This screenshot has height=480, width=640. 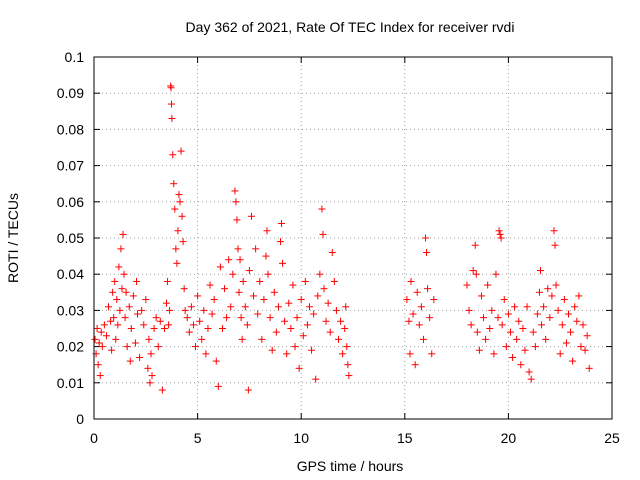 I want to click on x-tick-label: 20, so click(x=509, y=438).